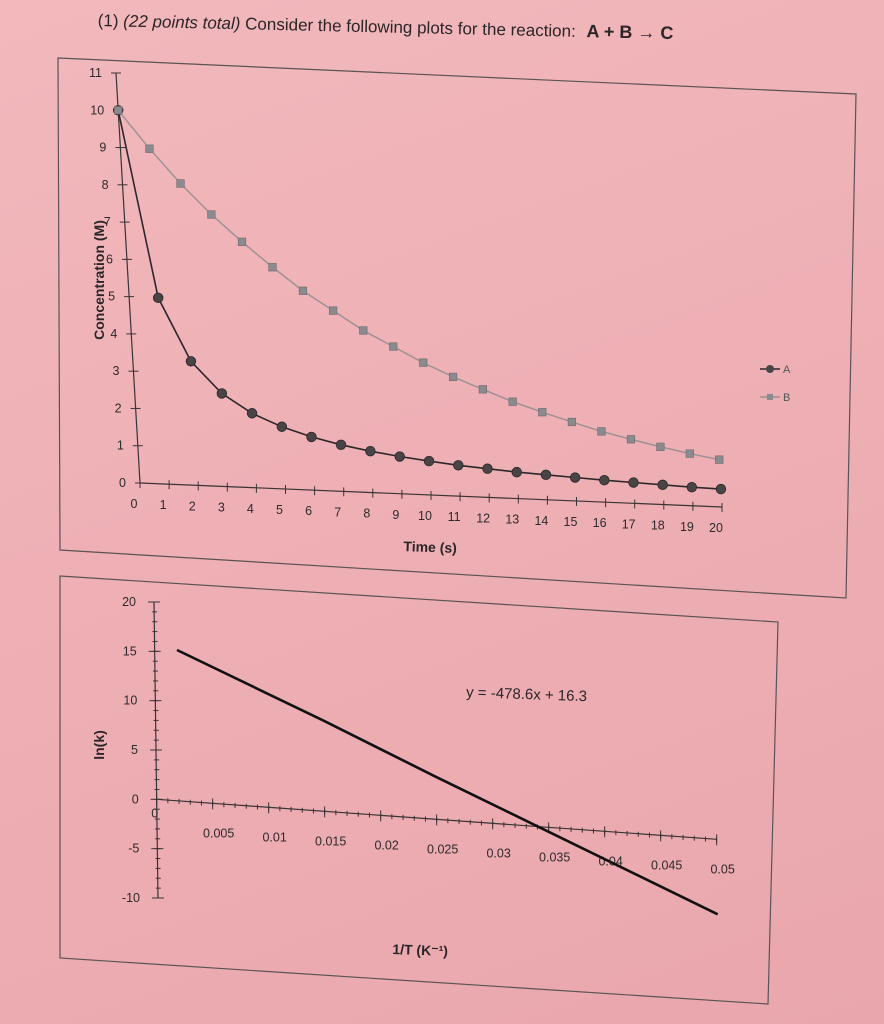 The image size is (884, 1024). Describe the element at coordinates (716, 528) in the screenshot. I see `chart1-x-tick-label: 20` at that location.